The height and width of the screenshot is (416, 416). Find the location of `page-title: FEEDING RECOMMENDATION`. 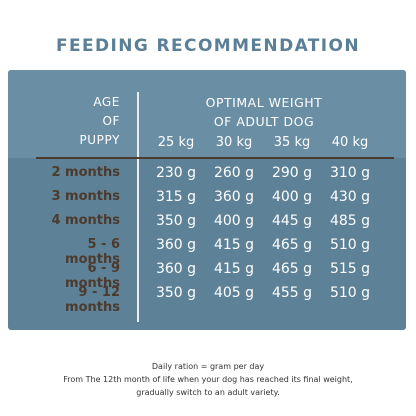

page-title: FEEDING RECOMMENDATION is located at coordinates (208, 46).